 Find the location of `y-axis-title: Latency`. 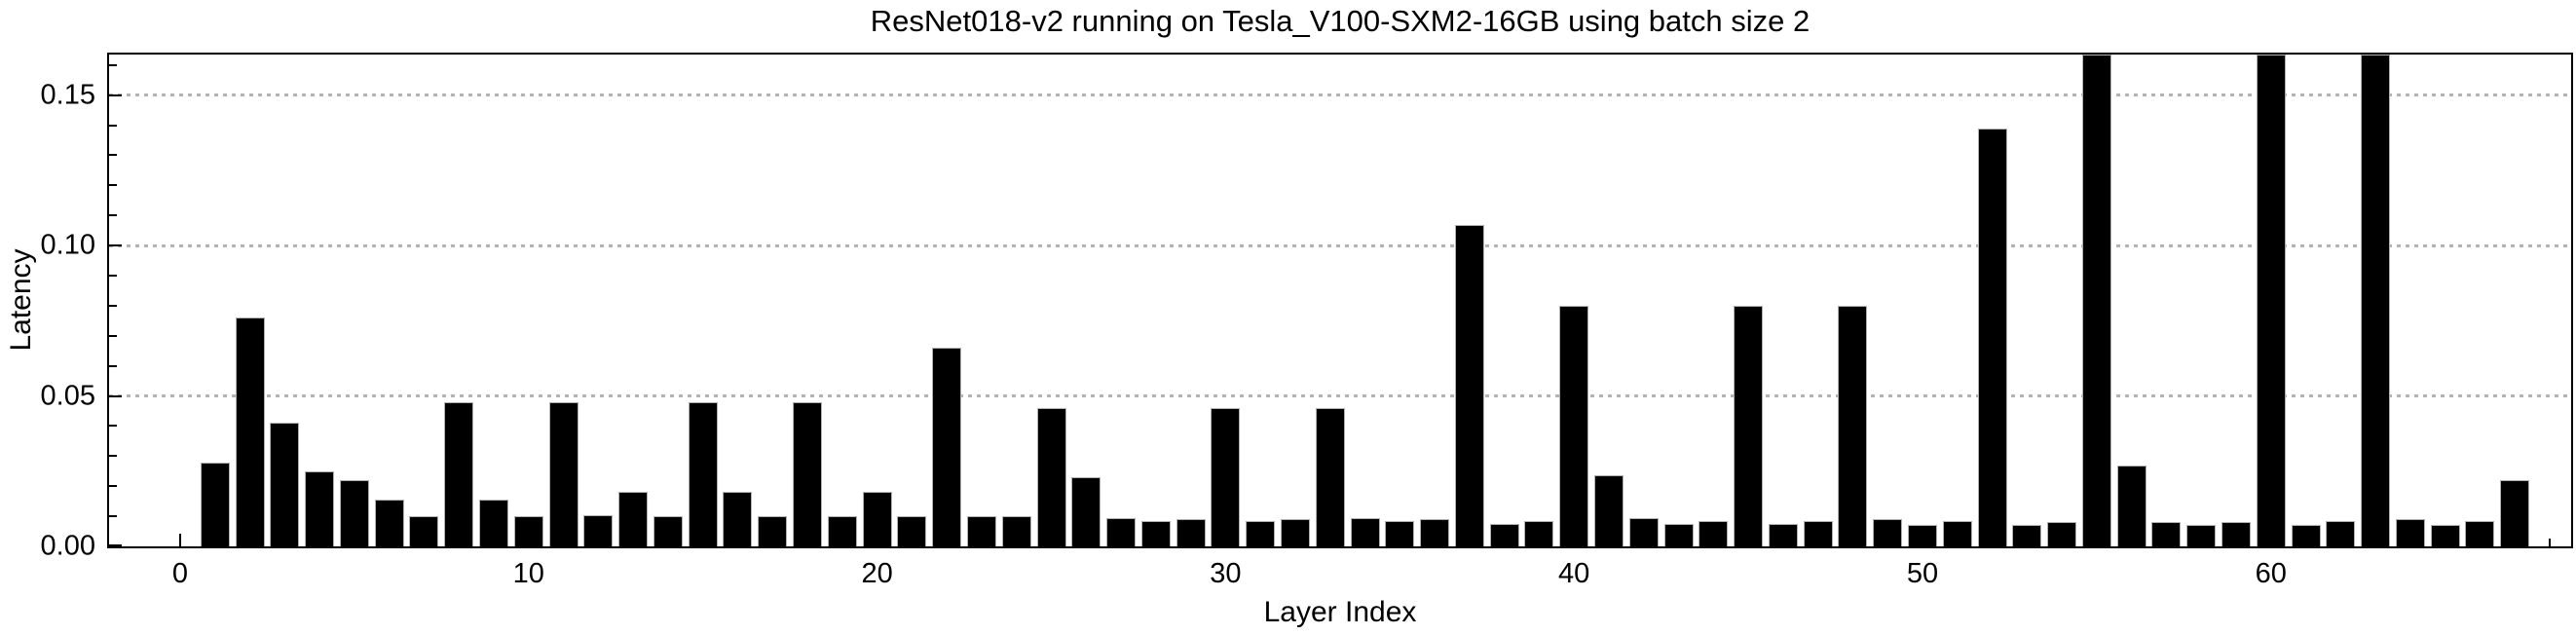

y-axis-title: Latency is located at coordinates (21, 300).